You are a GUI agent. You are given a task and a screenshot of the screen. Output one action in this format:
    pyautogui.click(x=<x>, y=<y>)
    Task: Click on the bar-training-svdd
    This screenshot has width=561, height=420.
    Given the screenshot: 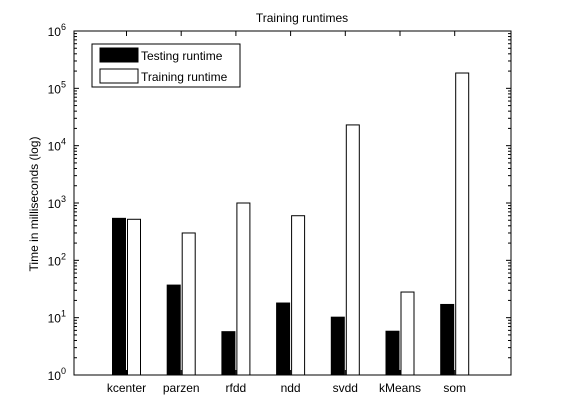 What is the action you would take?
    pyautogui.click(x=352, y=250)
    